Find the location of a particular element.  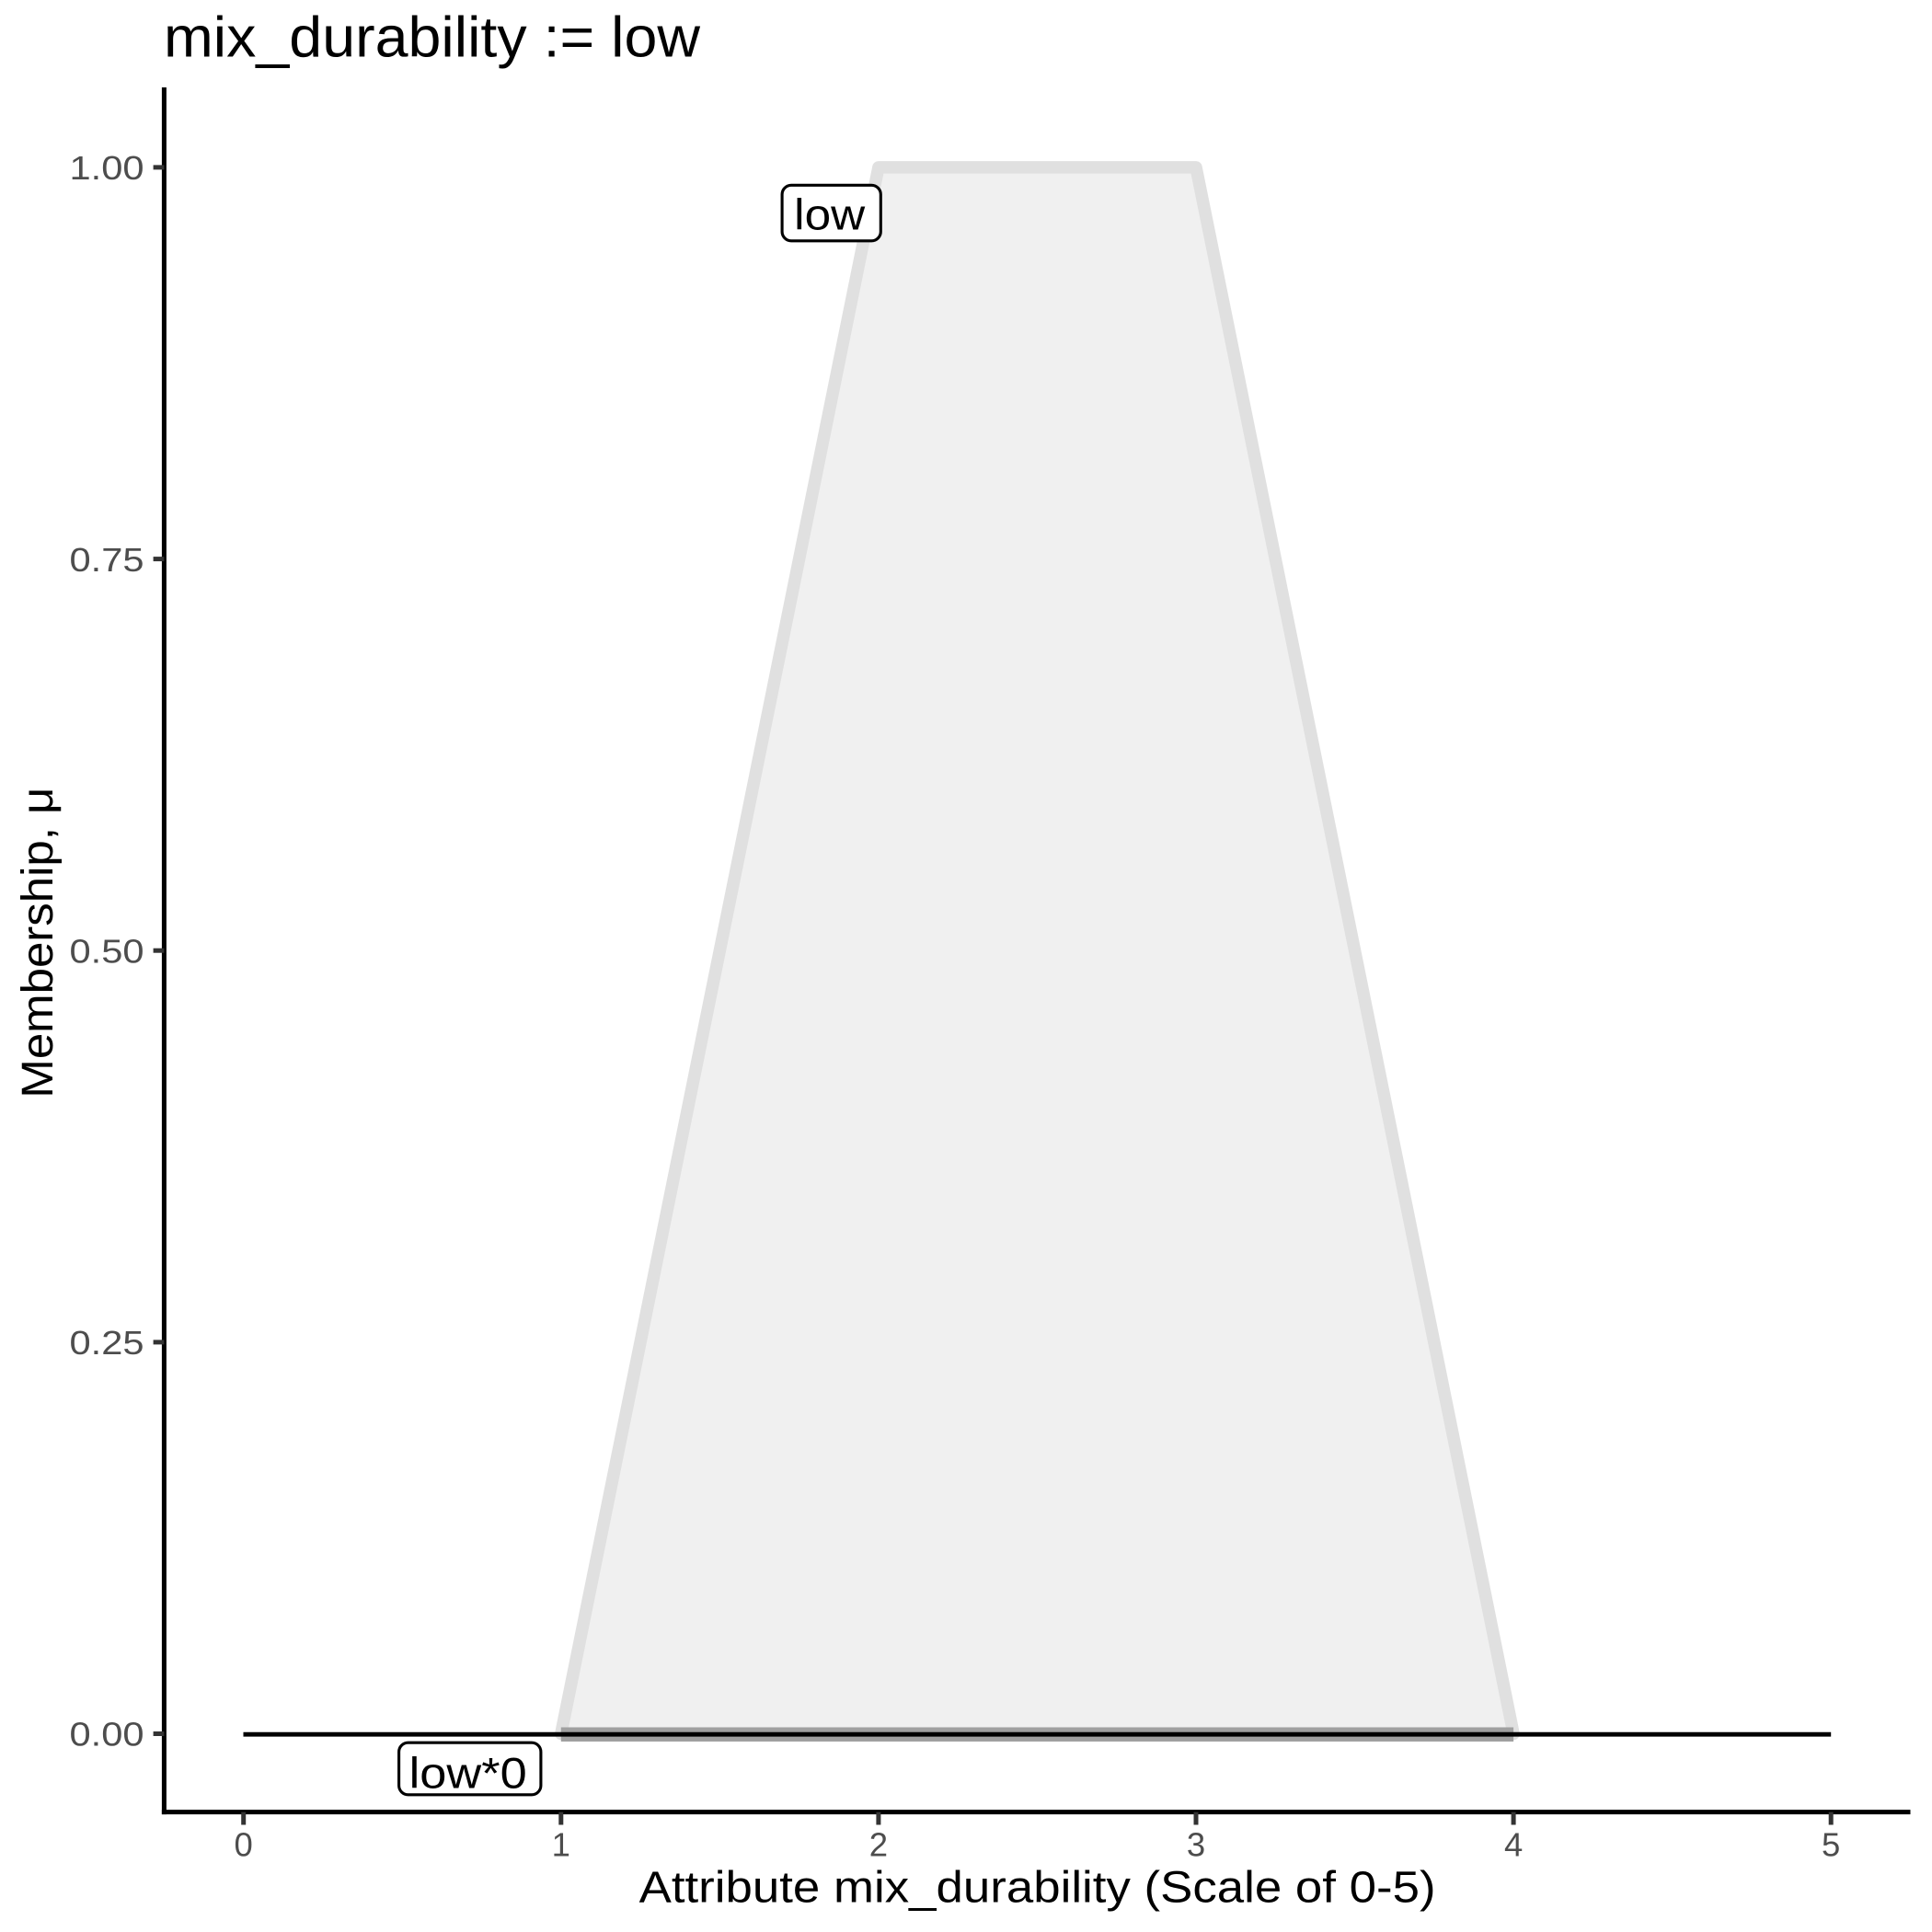

svg-text: 4 is located at coordinates (1513, 1845).